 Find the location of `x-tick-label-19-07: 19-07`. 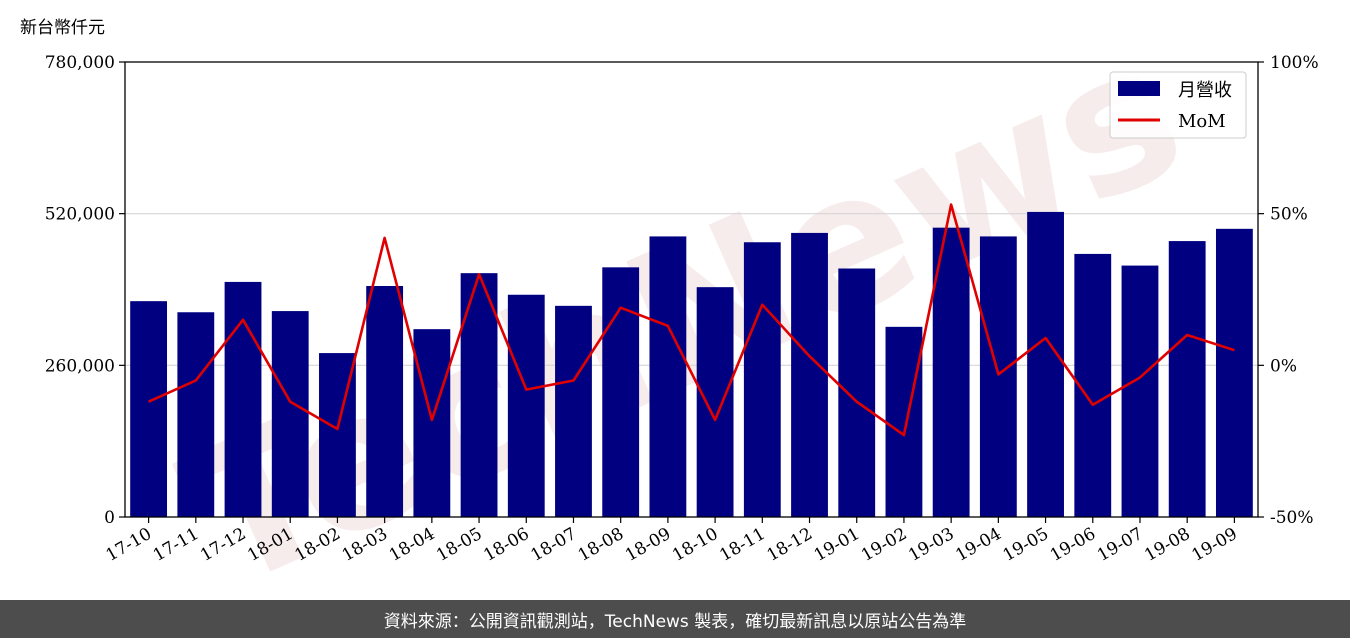

x-tick-label-19-07: 19-07 is located at coordinates (1120, 545).